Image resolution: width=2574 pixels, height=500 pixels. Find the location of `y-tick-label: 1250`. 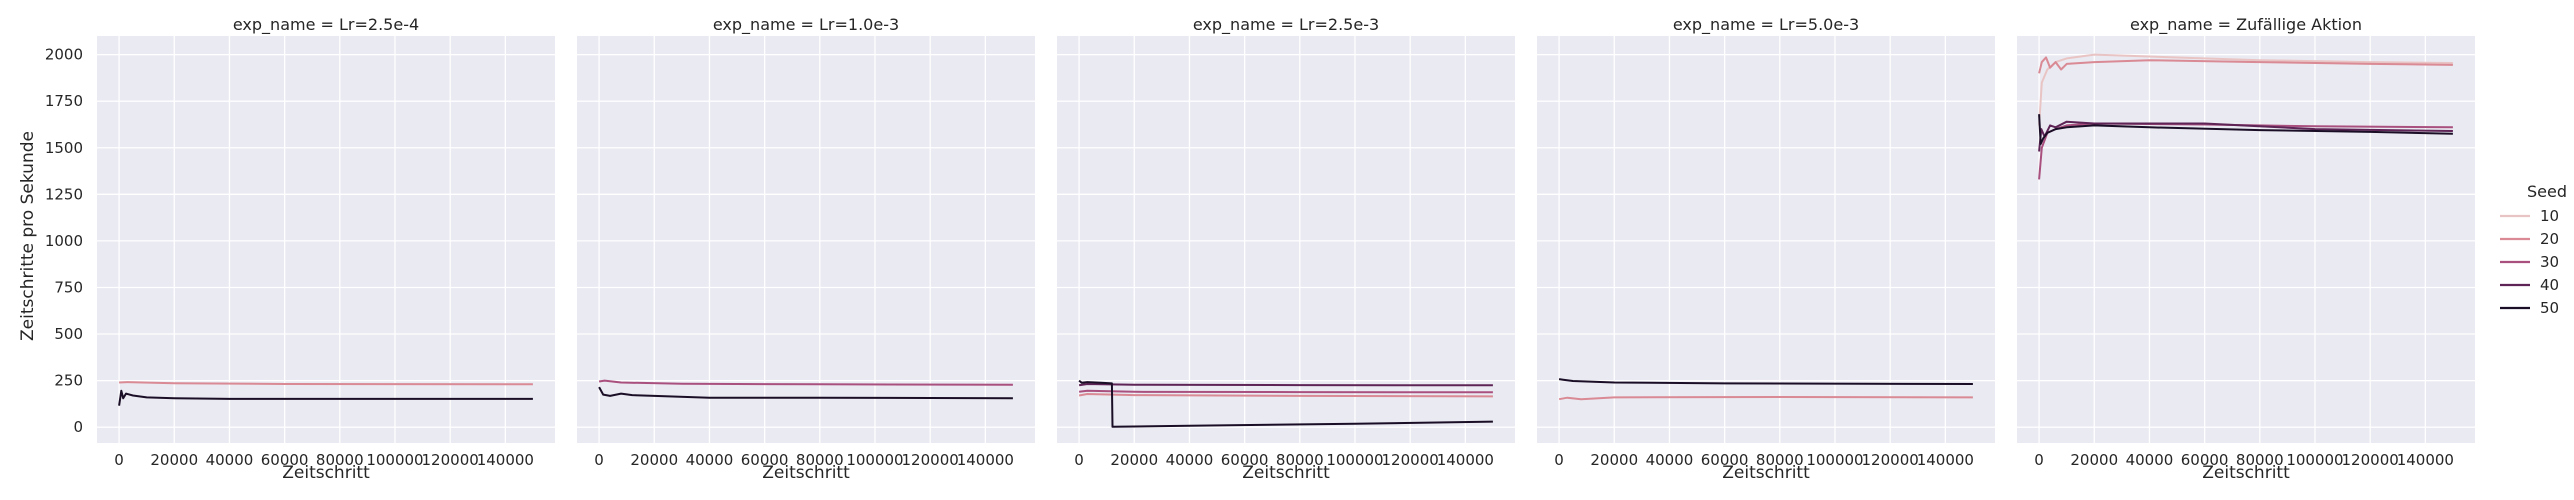

y-tick-label: 1250 is located at coordinates (64, 194).